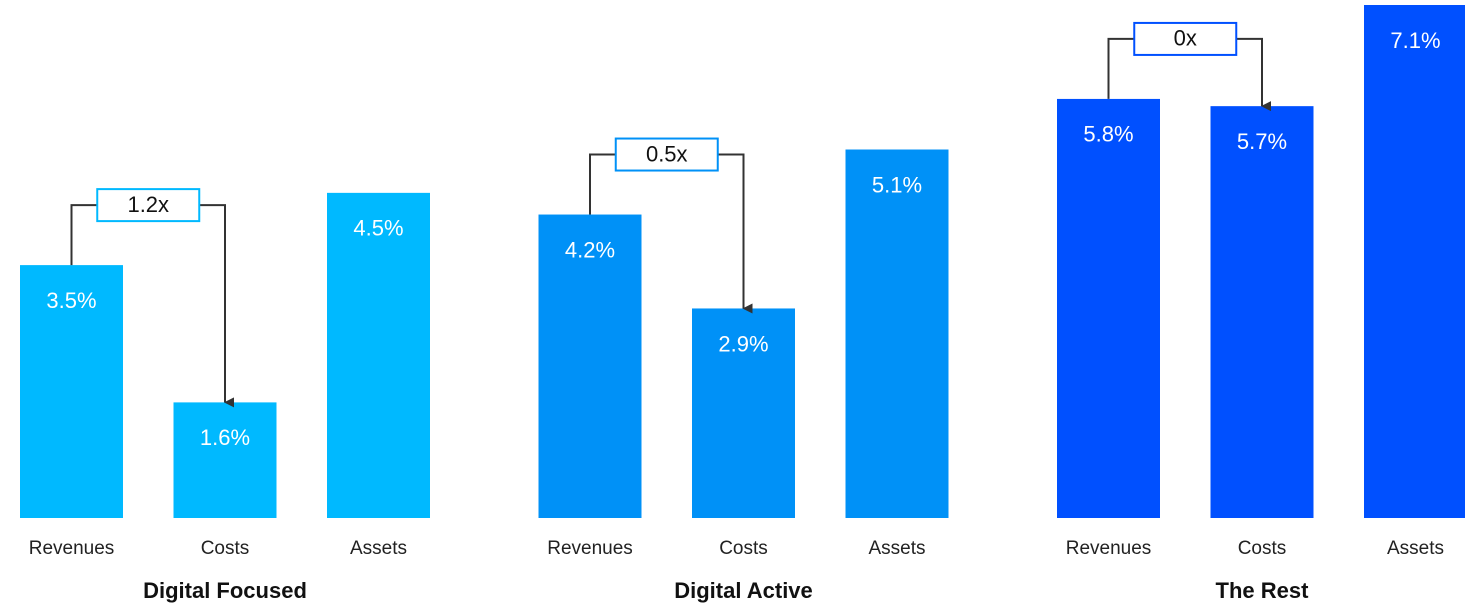 Image resolution: width=1465 pixels, height=606 pixels. Describe the element at coordinates (590, 249) in the screenshot. I see `value-label: 4.2%` at that location.